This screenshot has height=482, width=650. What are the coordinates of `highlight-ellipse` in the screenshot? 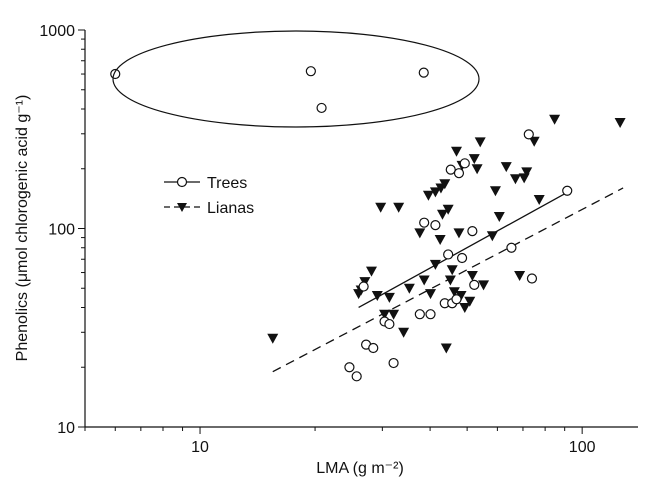 It's located at (296, 79).